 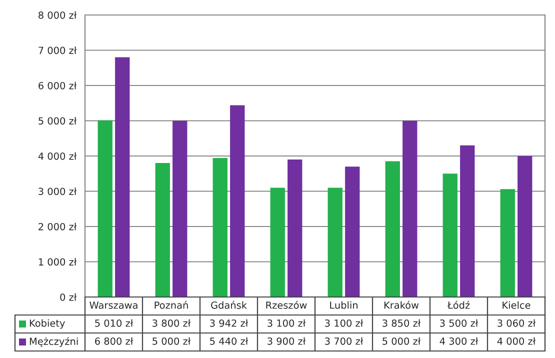 What do you see at coordinates (229, 341) in the screenshot?
I see `data-label: 5 440 zł` at bounding box center [229, 341].